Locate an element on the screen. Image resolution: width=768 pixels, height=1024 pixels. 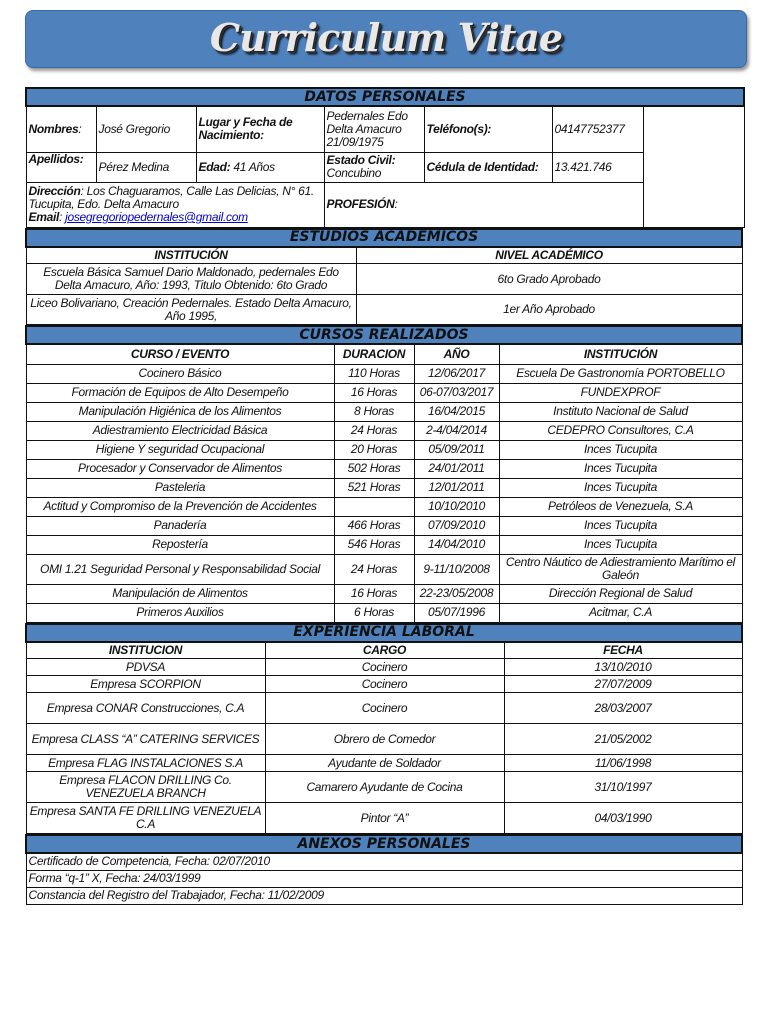
lugar-label: Lugar y Fecha de Nacimiento: is located at coordinates (245, 129).